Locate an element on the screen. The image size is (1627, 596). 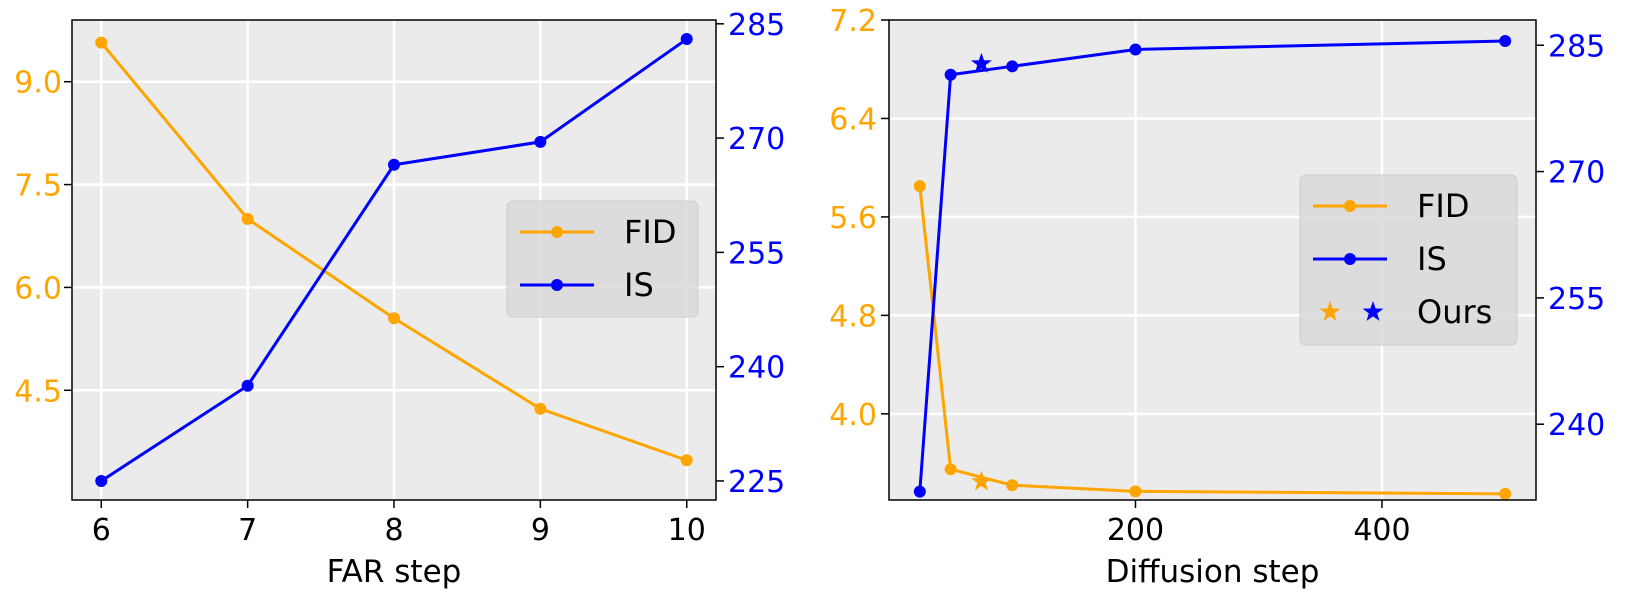
y-left-tick-label: 4.8 is located at coordinates (853, 316).